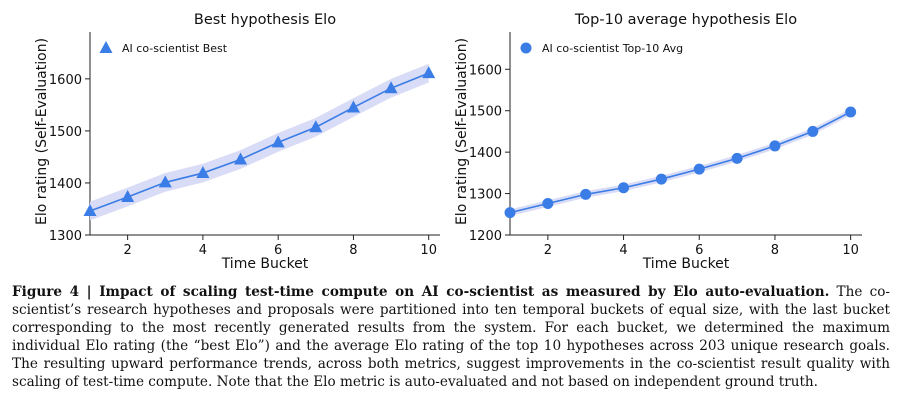 The height and width of the screenshot is (402, 900). Describe the element at coordinates (685, 20) in the screenshot. I see `chart-title: Top-10 average hypothesis Elo` at that location.